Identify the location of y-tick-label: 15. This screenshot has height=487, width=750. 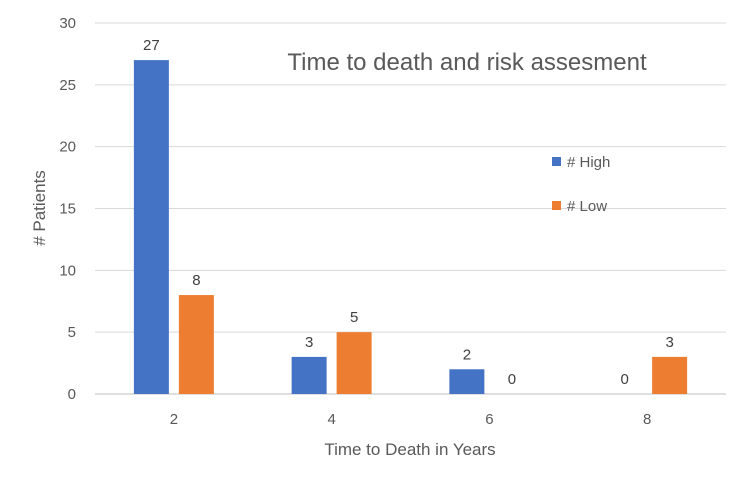
(67, 209).